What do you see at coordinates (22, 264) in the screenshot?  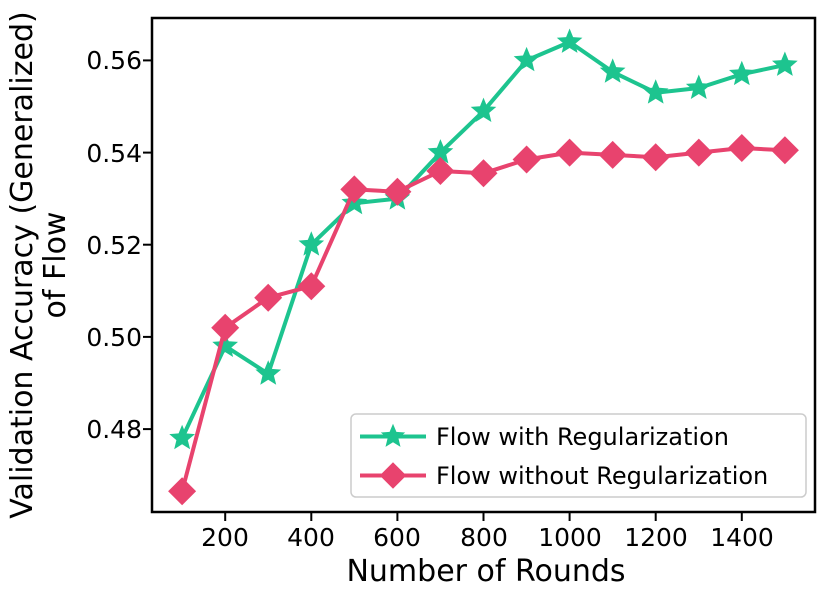 I see `y-axis-label-line1: Validation Accuracy (Generalized)` at bounding box center [22, 264].